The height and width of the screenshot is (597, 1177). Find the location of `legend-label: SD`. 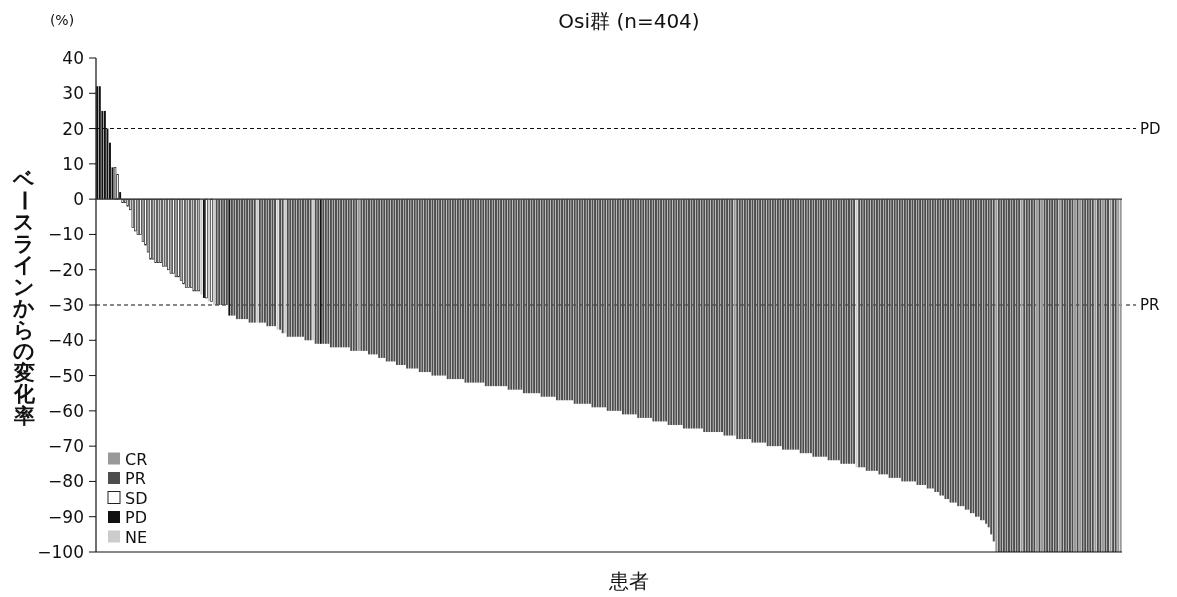

legend-label: SD is located at coordinates (136, 498).